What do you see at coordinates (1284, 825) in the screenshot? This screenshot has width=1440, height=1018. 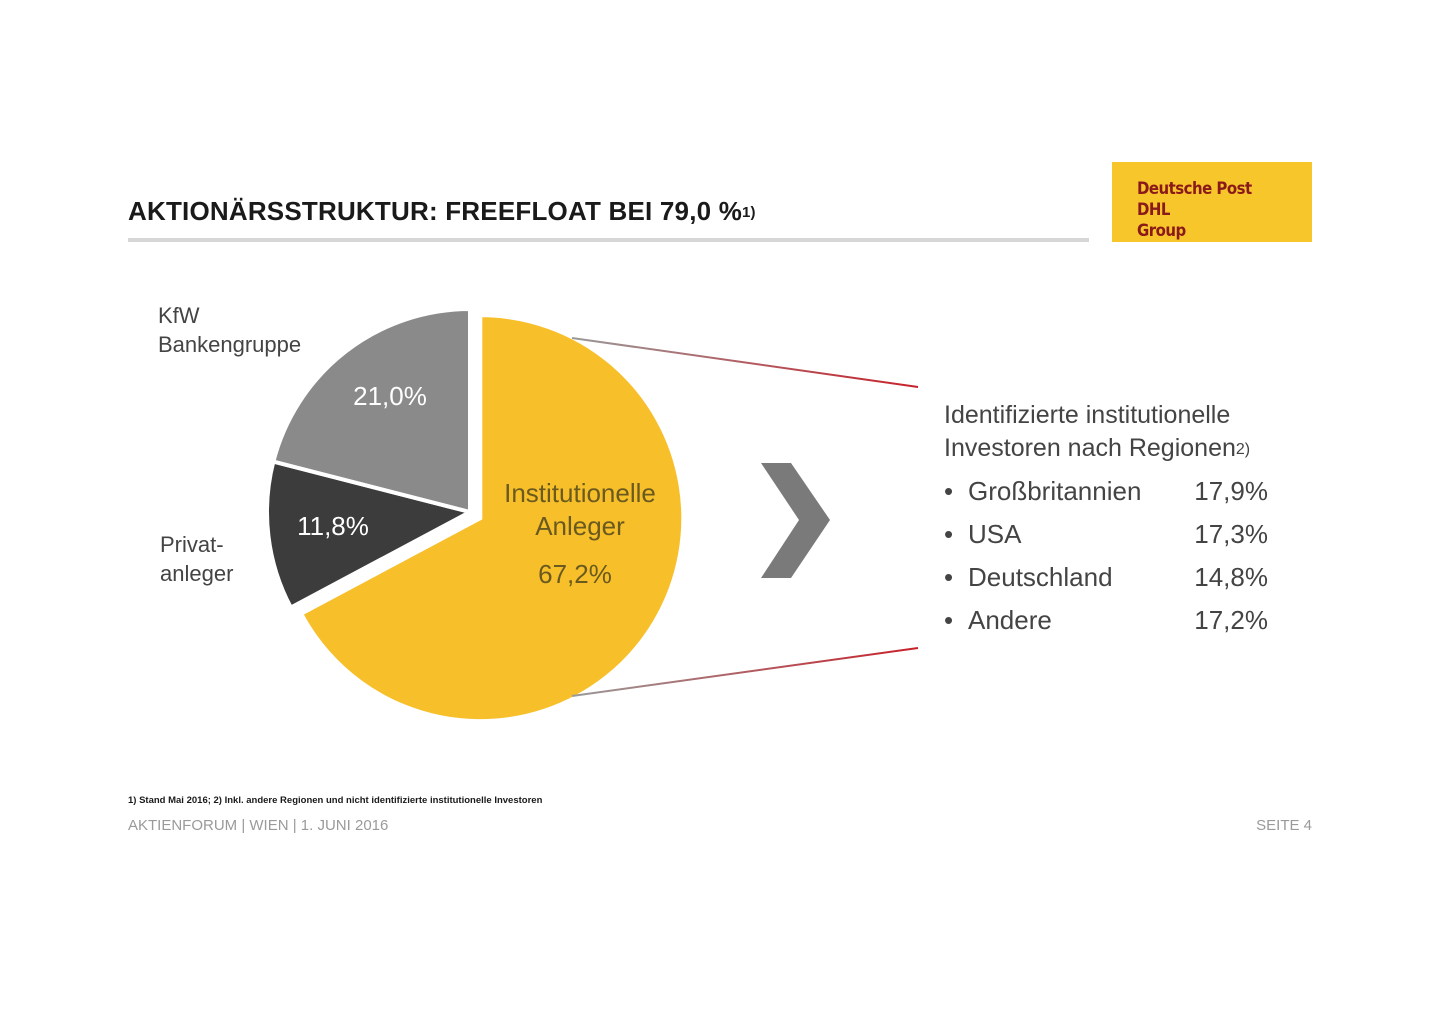 I see `page-number: SEITE 4` at bounding box center [1284, 825].